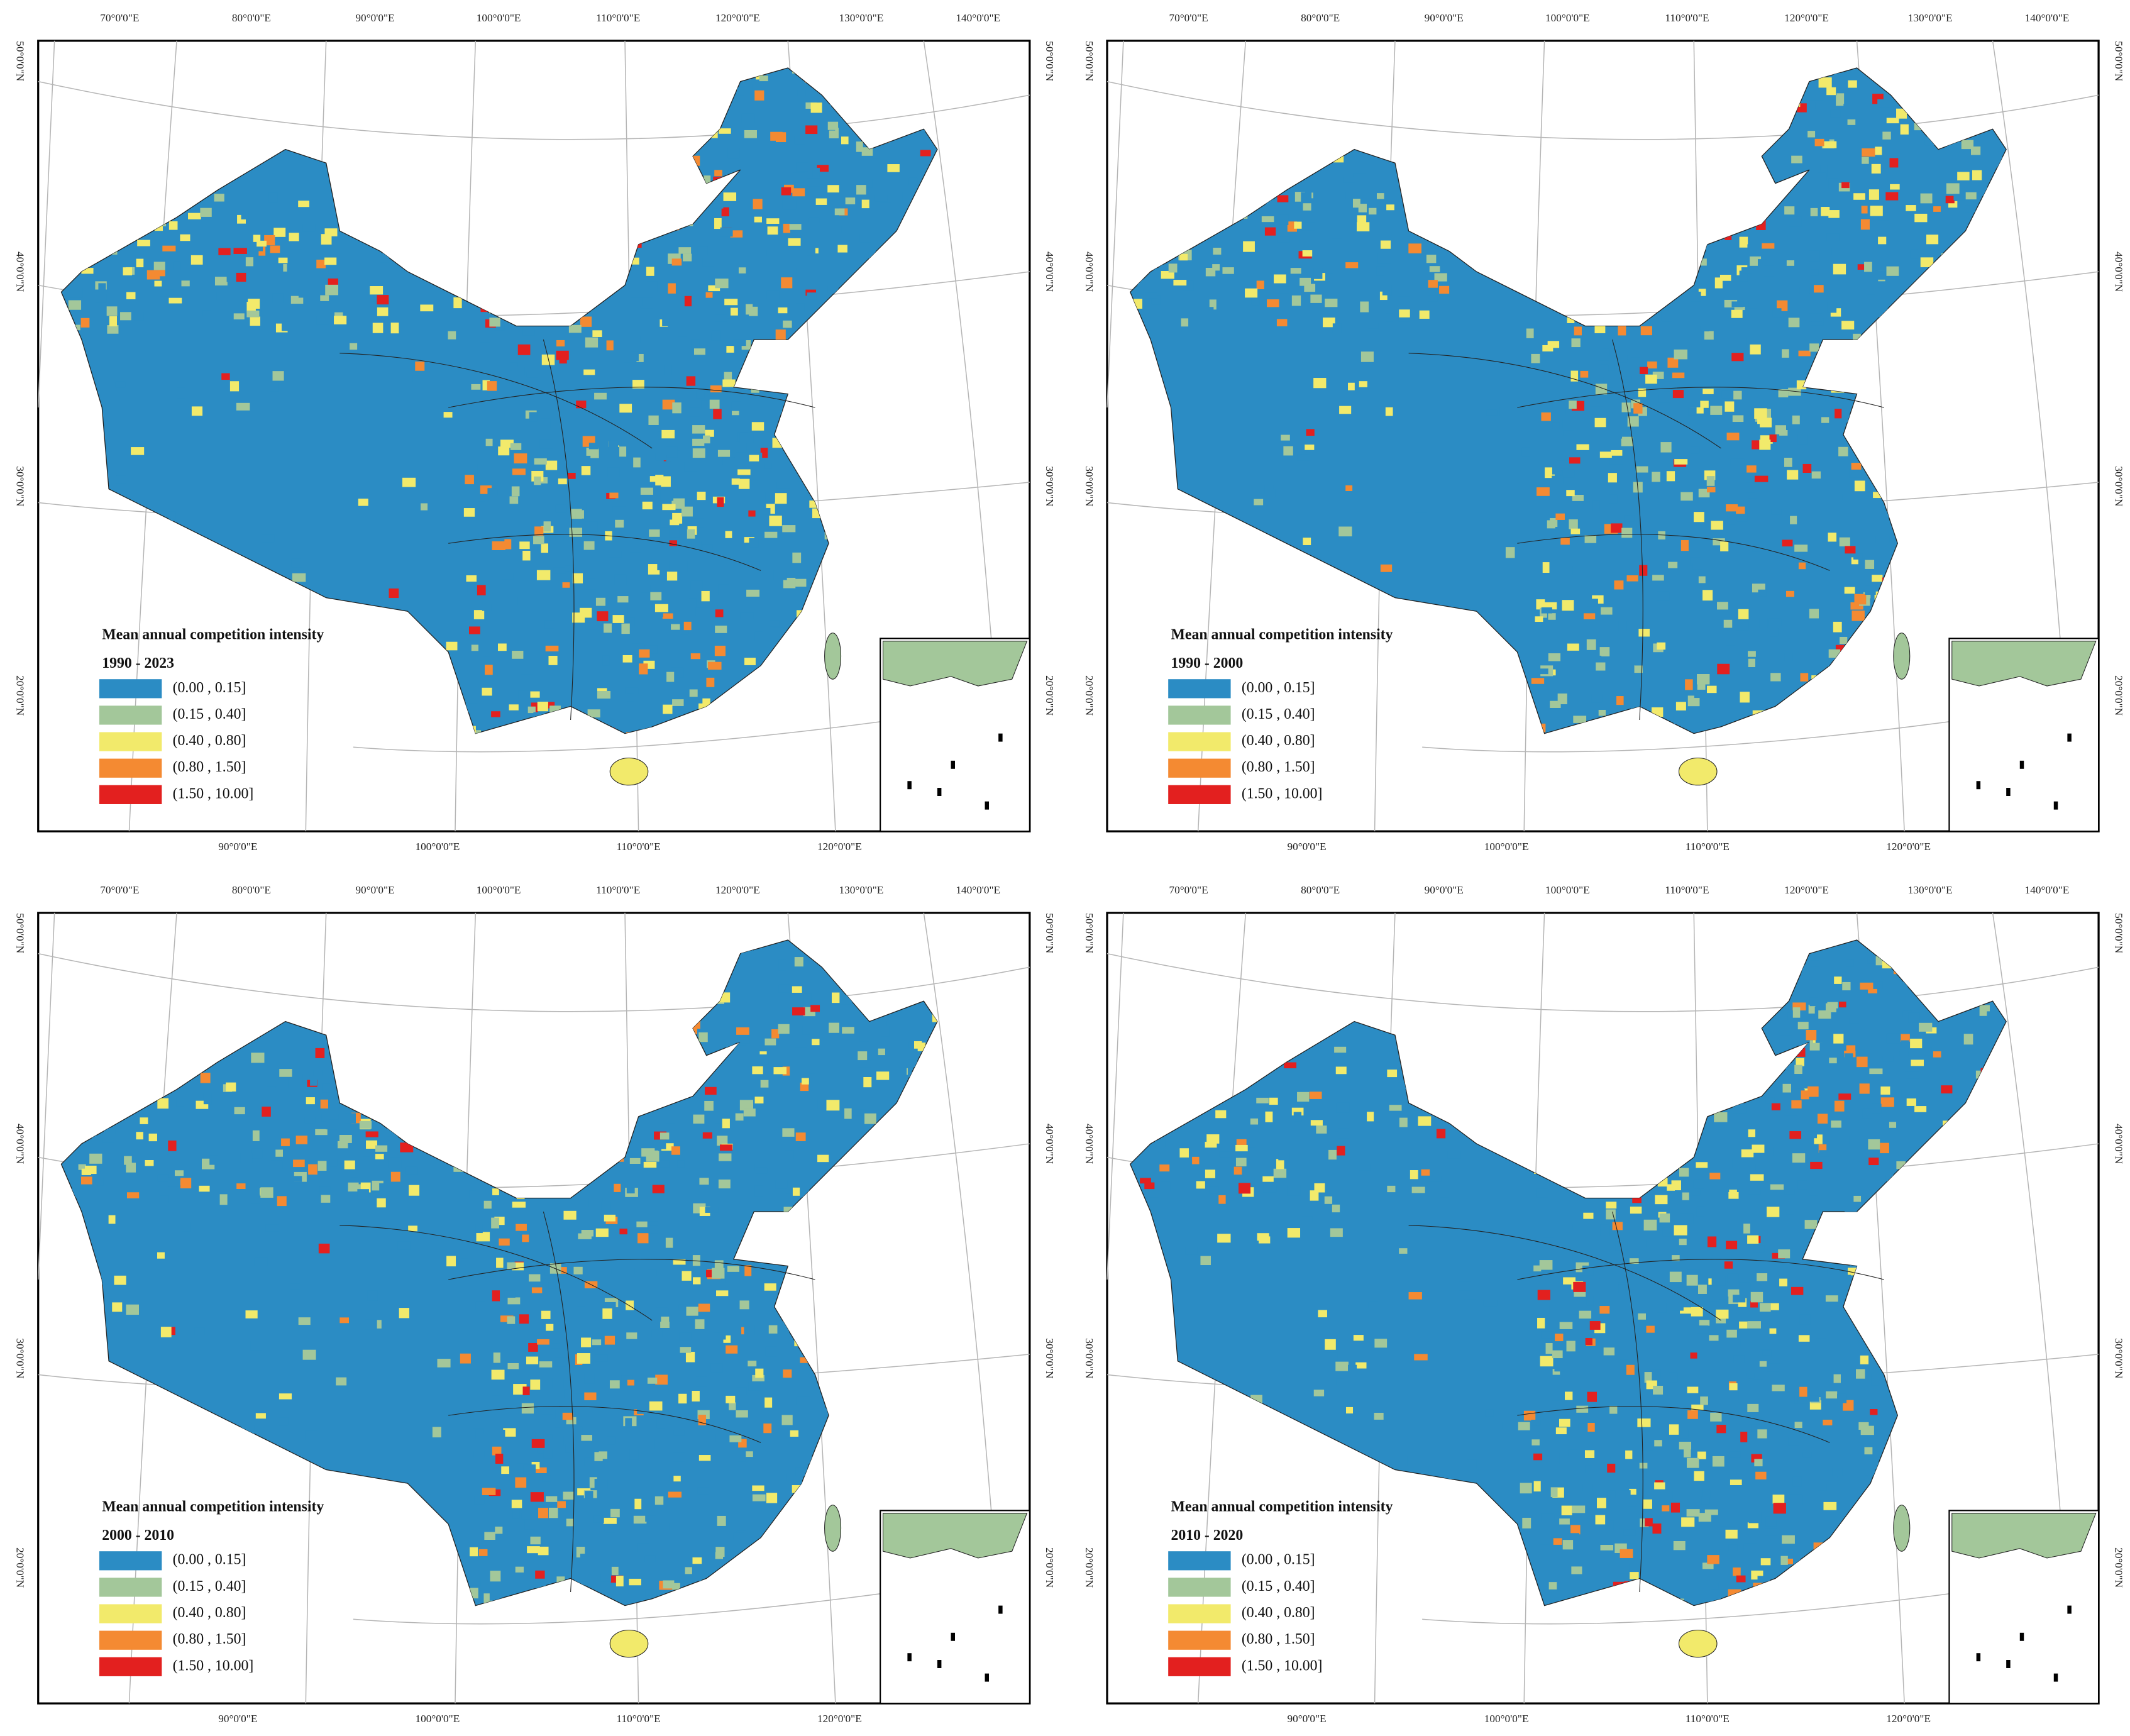 This screenshot has height=1736, width=2130. What do you see at coordinates (1207, 664) in the screenshot?
I see `legend-period: 1990 - 2000` at bounding box center [1207, 664].